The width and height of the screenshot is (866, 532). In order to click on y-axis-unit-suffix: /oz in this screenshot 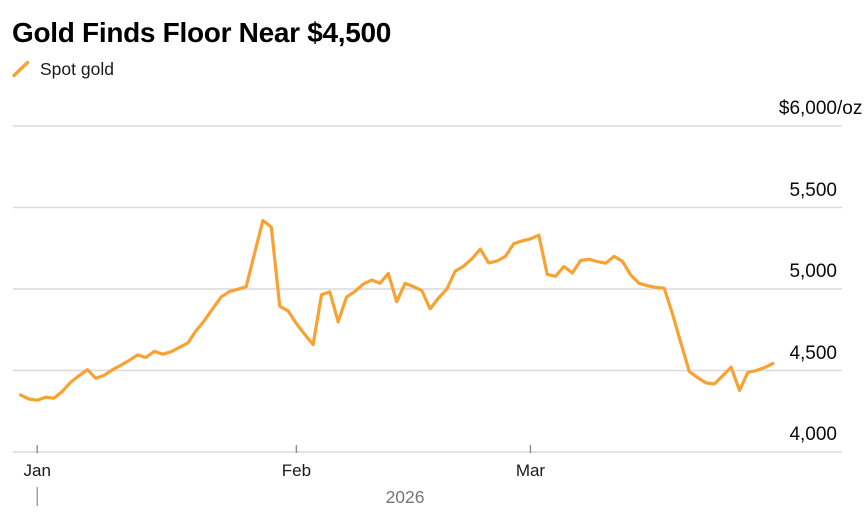, I will do `click(850, 108)`.